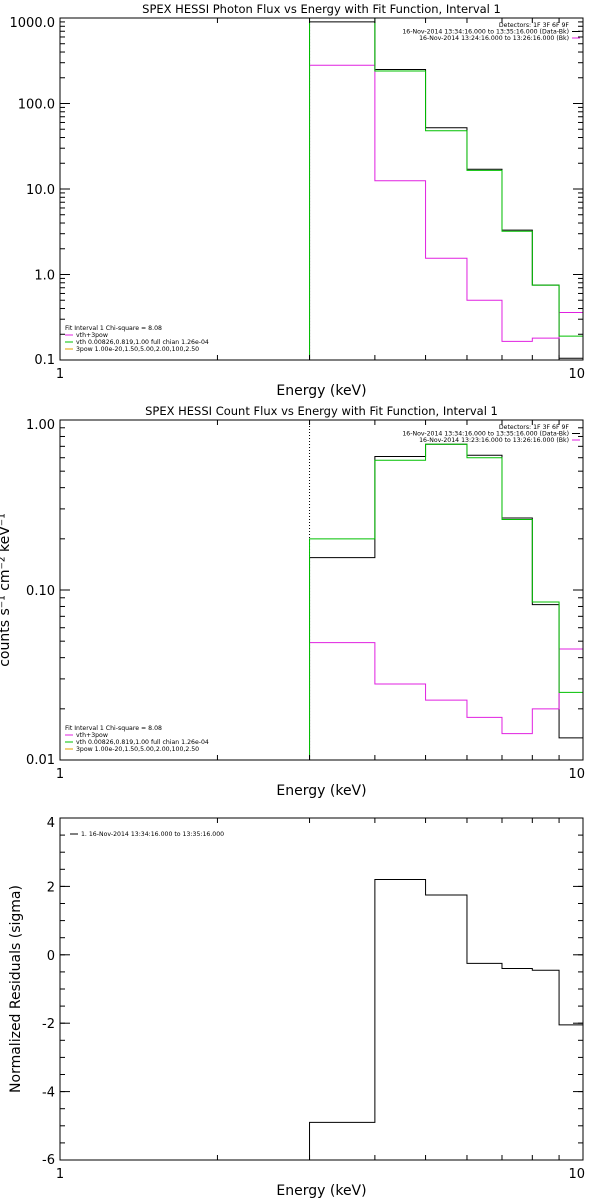  Describe the element at coordinates (51, 956) in the screenshot. I see `y-tick-label: 0` at that location.